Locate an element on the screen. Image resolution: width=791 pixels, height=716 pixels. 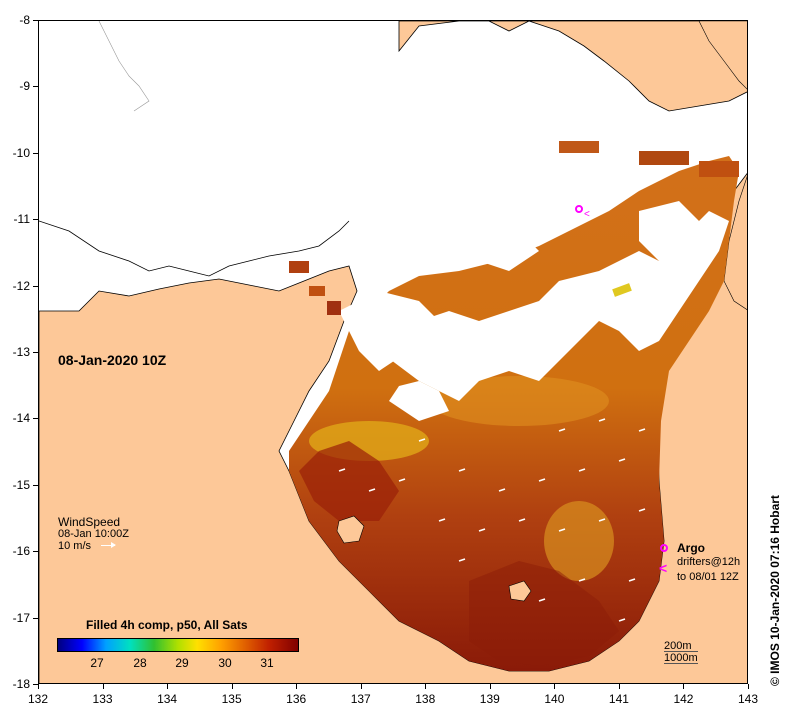
bathymetry-line is located at coordinates (124, 66).